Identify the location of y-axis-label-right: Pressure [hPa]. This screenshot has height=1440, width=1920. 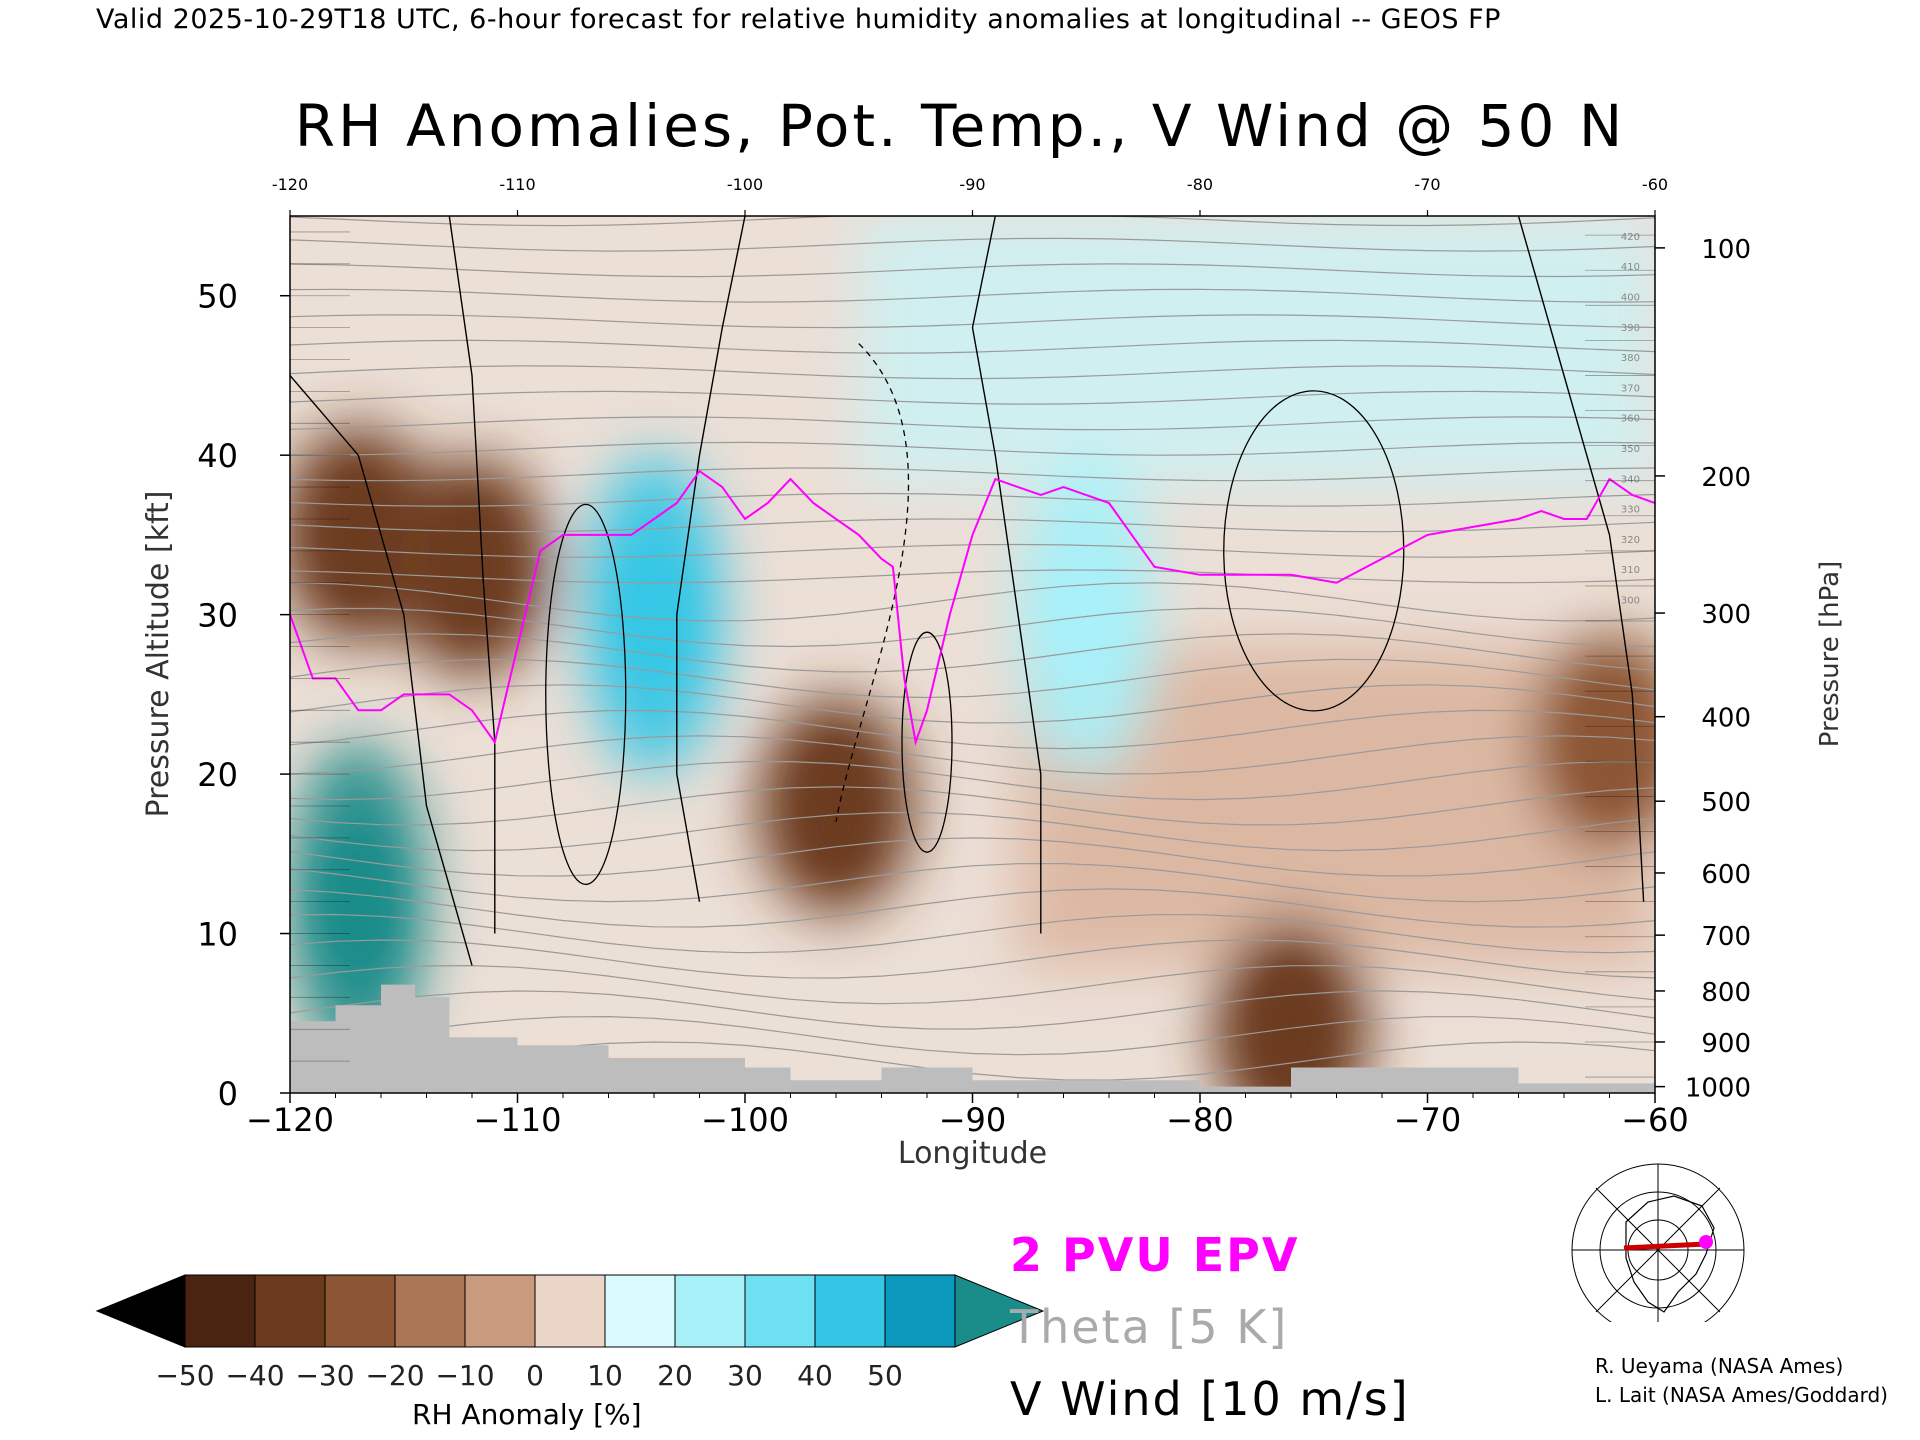
(1830, 654).